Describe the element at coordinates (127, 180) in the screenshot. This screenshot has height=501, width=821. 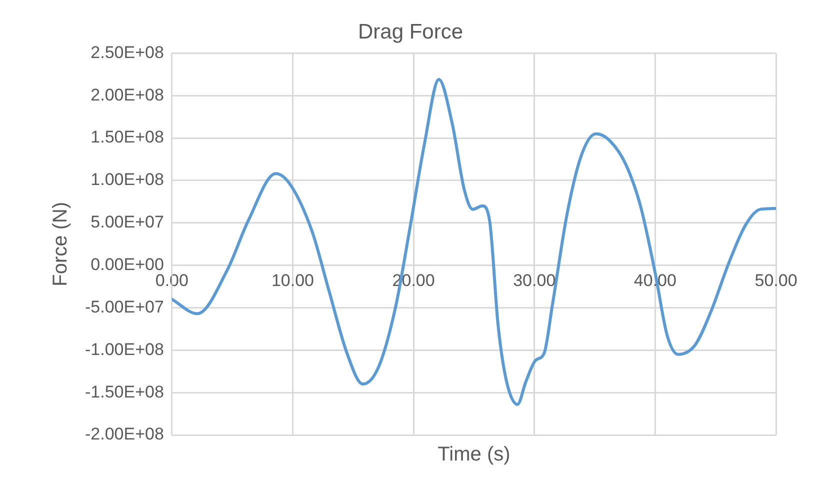
I see `y-tick-label: 1.00E+08` at that location.